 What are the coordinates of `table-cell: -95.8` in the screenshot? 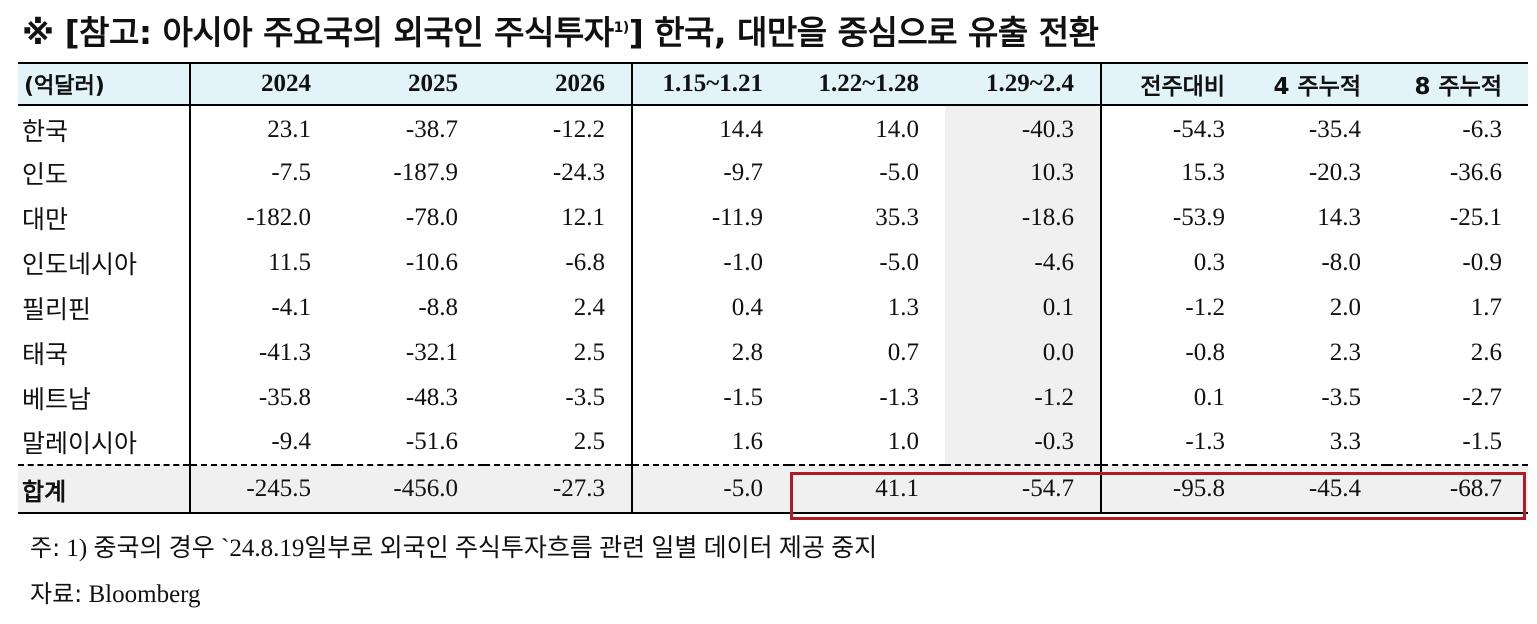 It's located at (1176, 489).